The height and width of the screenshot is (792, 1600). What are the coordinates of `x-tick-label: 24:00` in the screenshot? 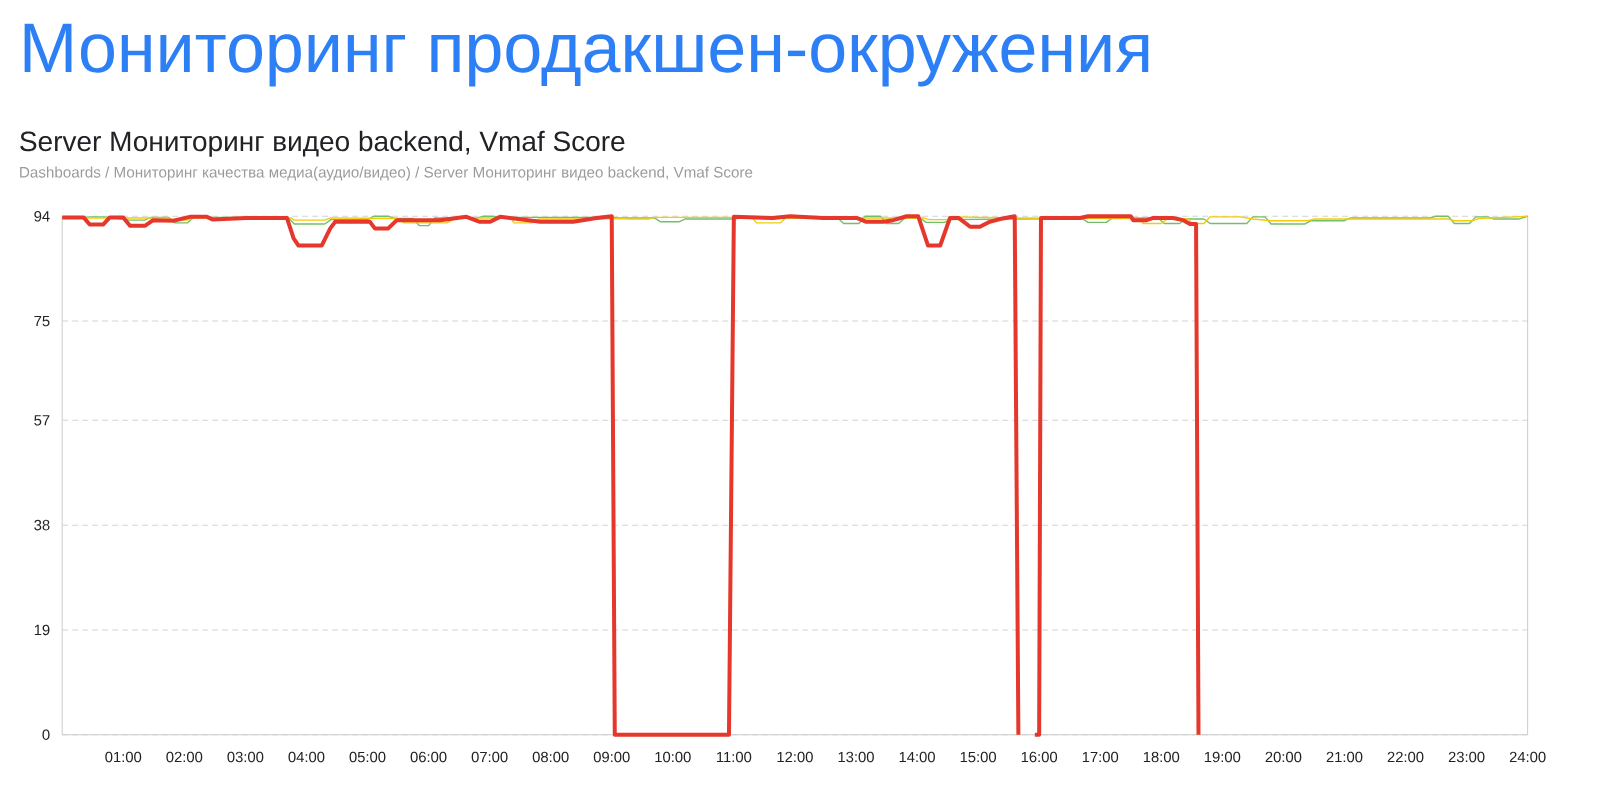 It's located at (1527, 757).